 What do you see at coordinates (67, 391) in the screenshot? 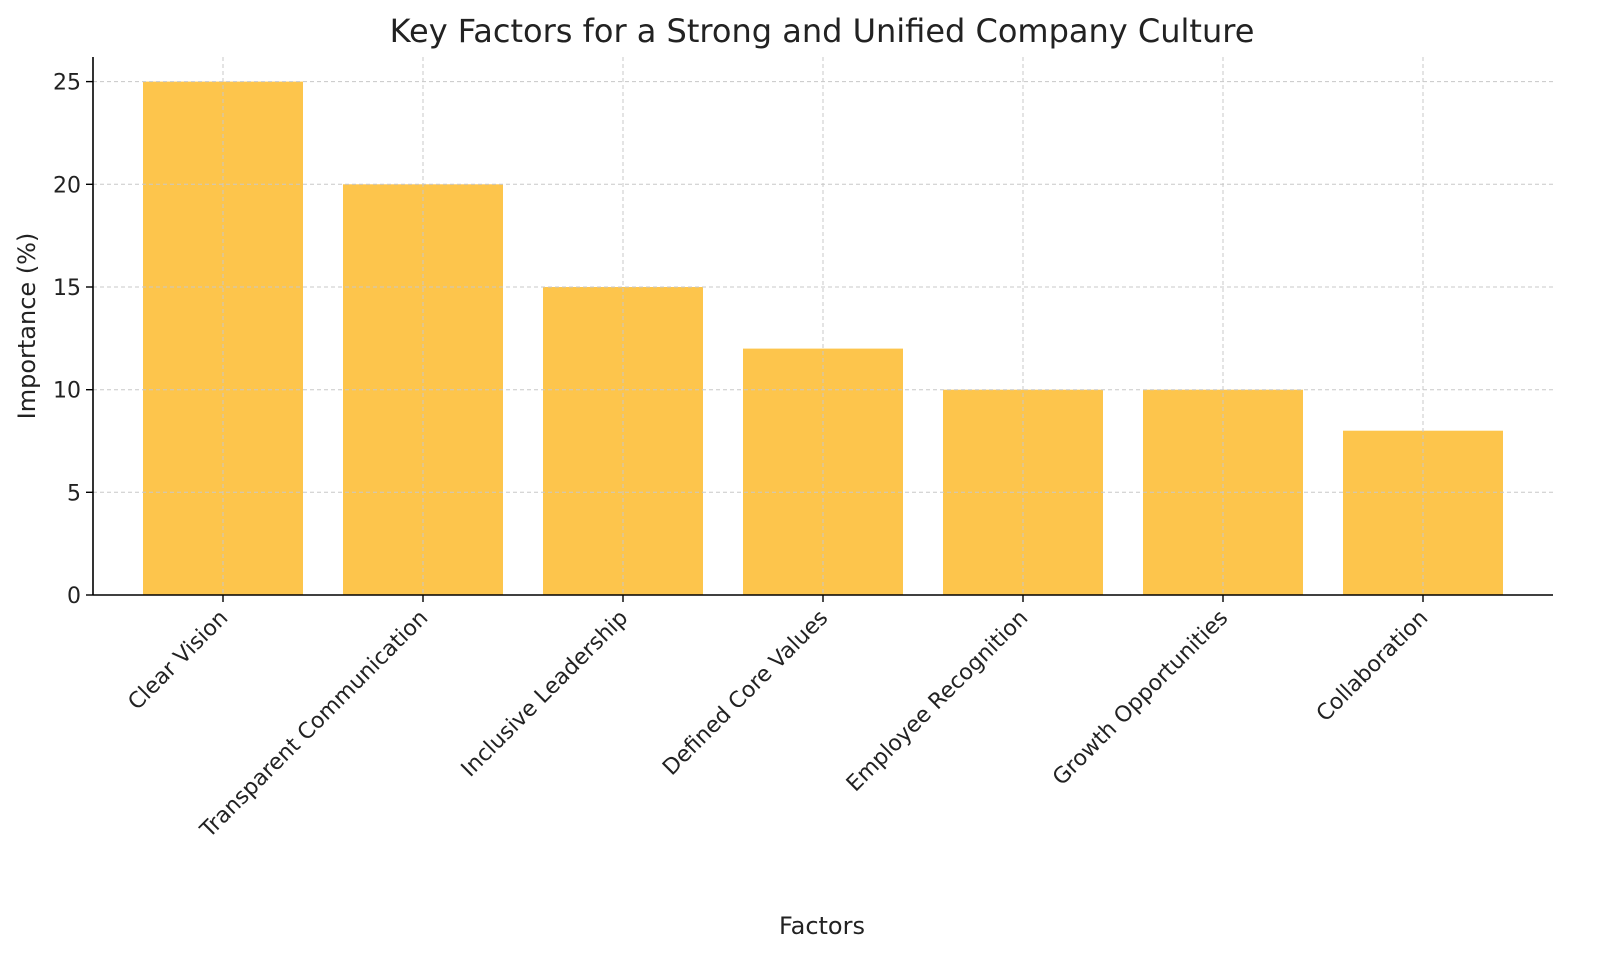
I see `y-tick-label: 10` at bounding box center [67, 391].